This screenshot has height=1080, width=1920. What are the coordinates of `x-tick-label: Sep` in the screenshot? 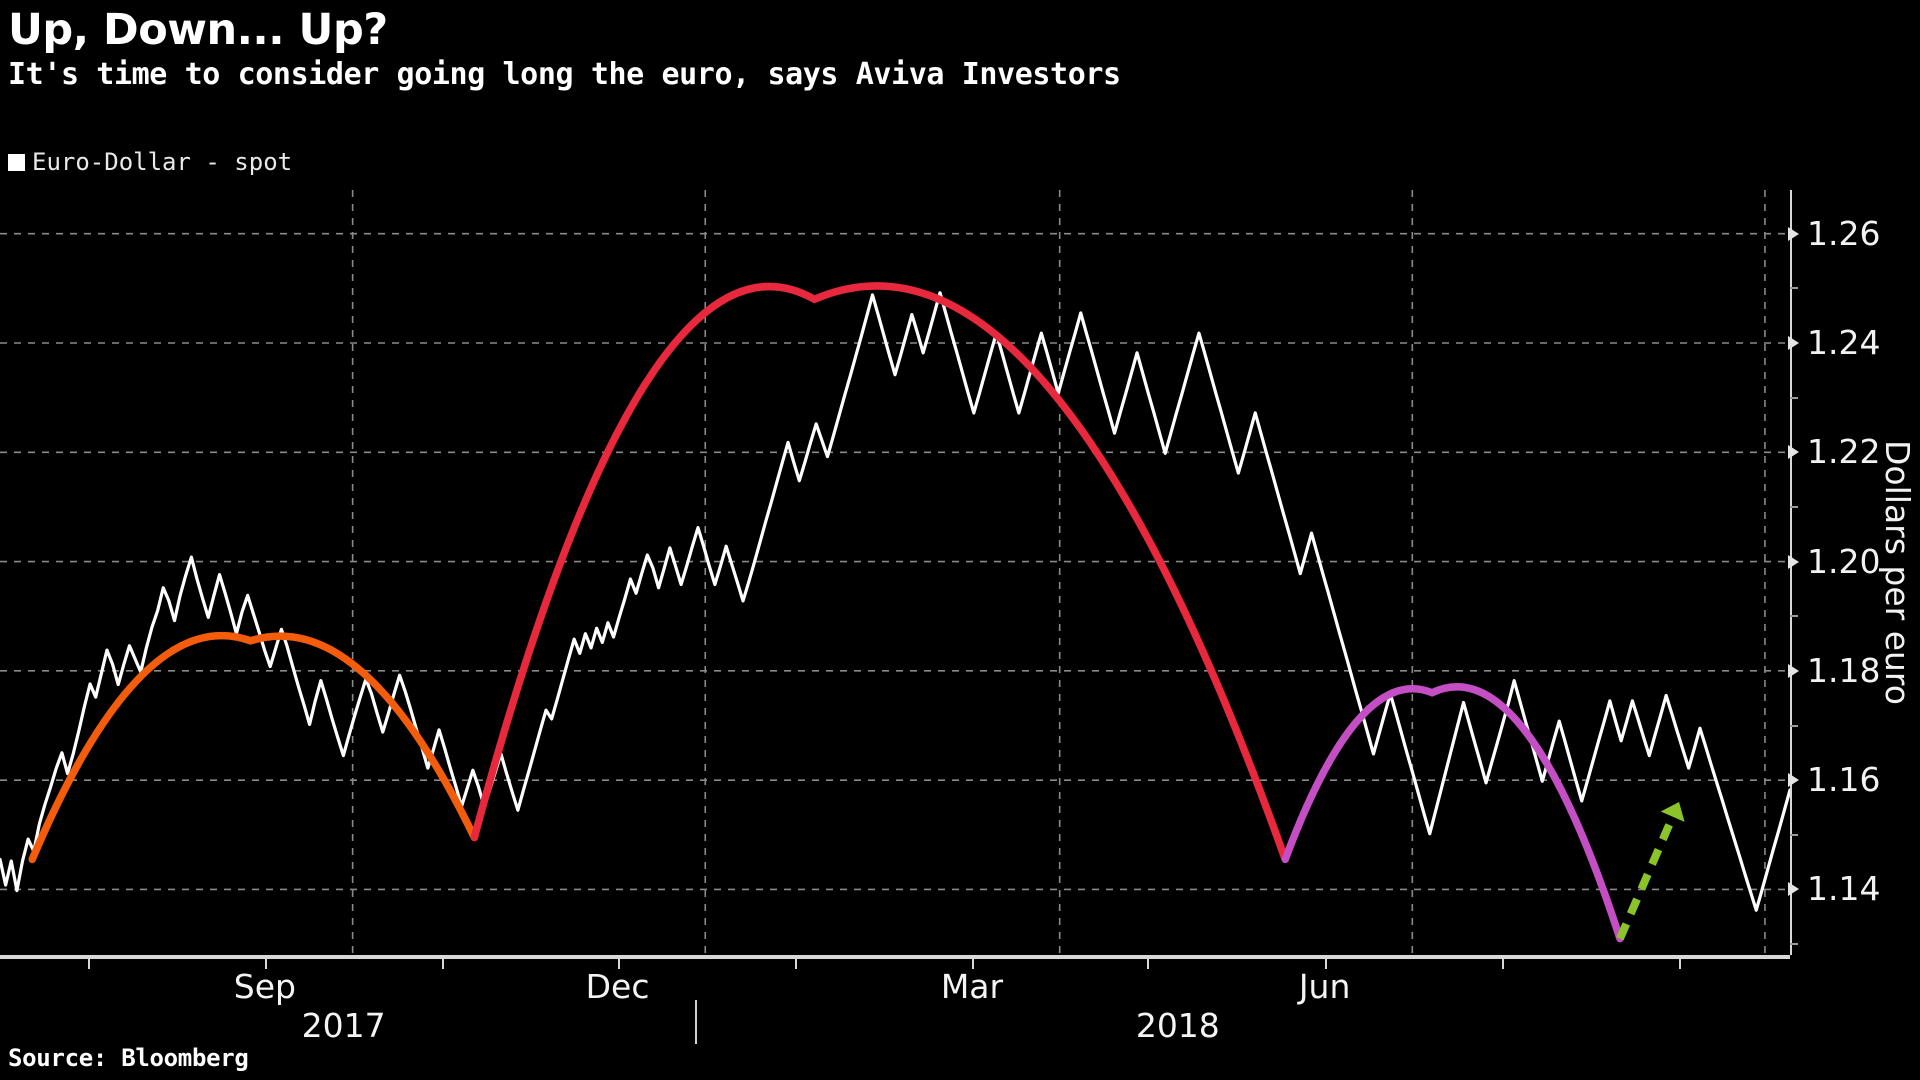 It's located at (265, 986).